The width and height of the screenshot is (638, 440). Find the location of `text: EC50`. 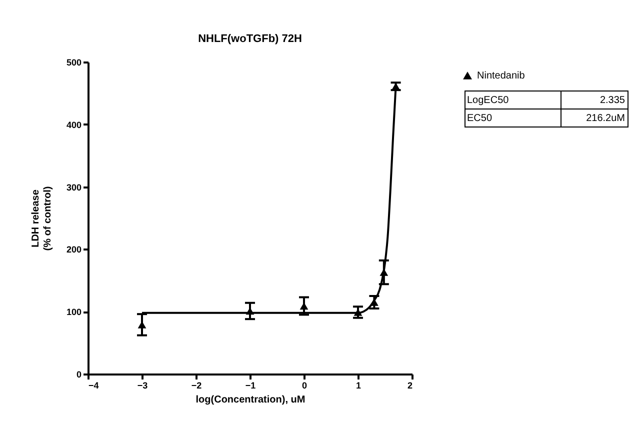

text: EC50 is located at coordinates (479, 118).